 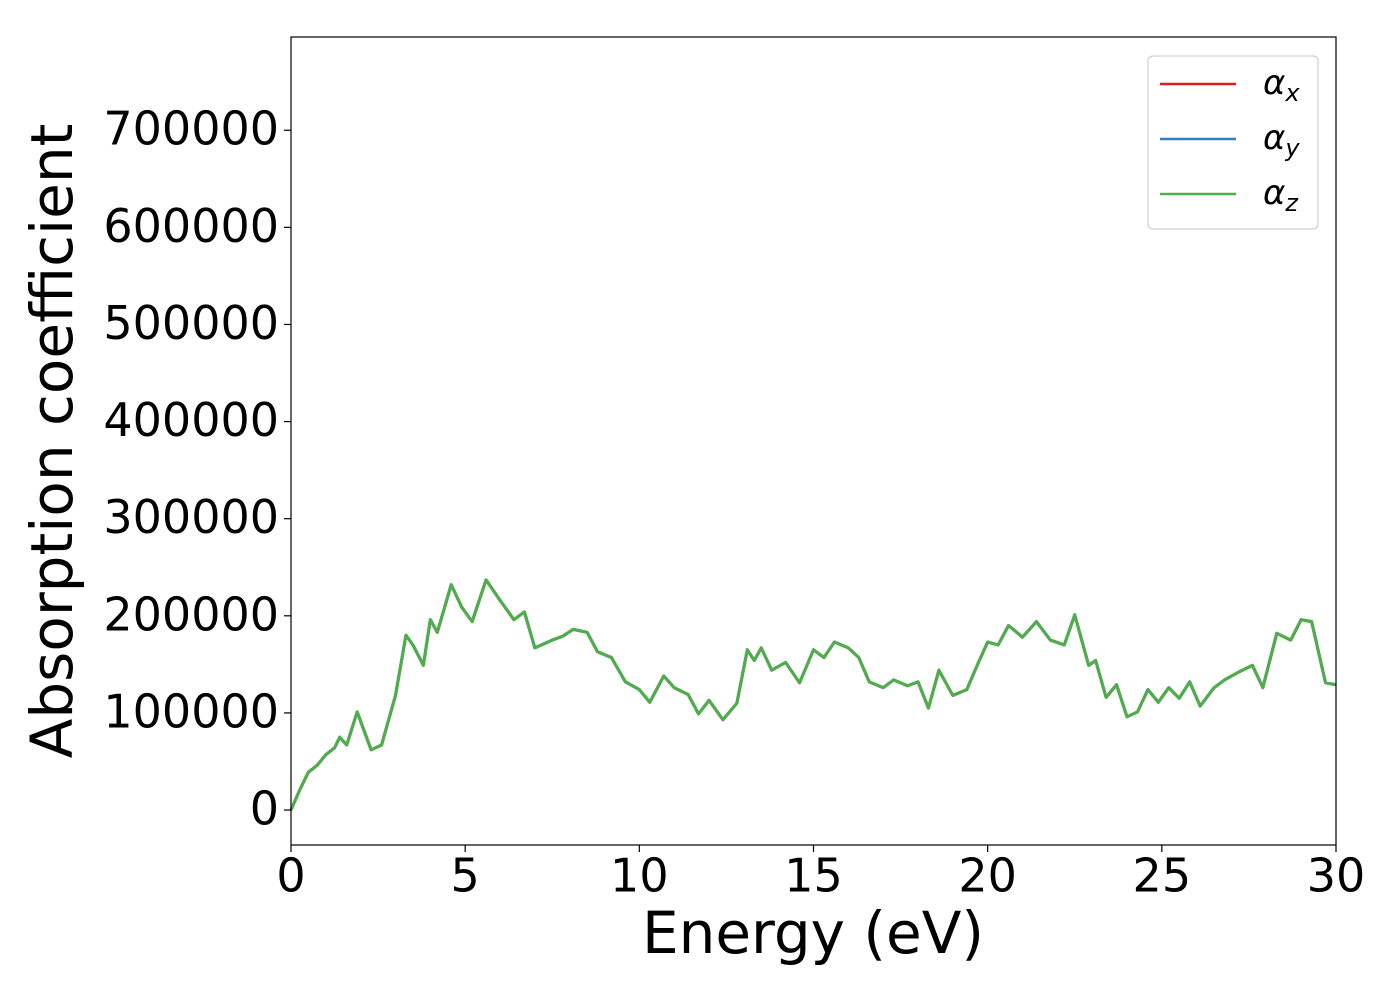 I want to click on x-tick-label: 25, so click(x=1162, y=876).